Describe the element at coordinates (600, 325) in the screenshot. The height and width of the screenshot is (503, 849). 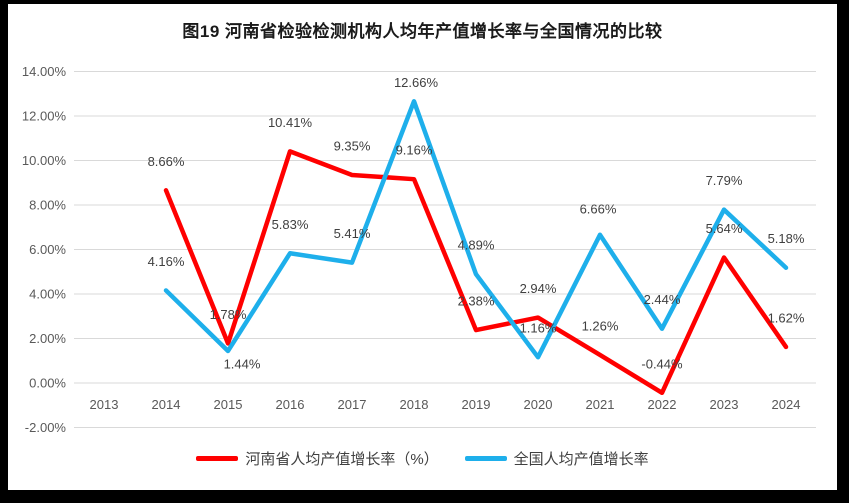
I see `svg-text: 1.26%` at that location.